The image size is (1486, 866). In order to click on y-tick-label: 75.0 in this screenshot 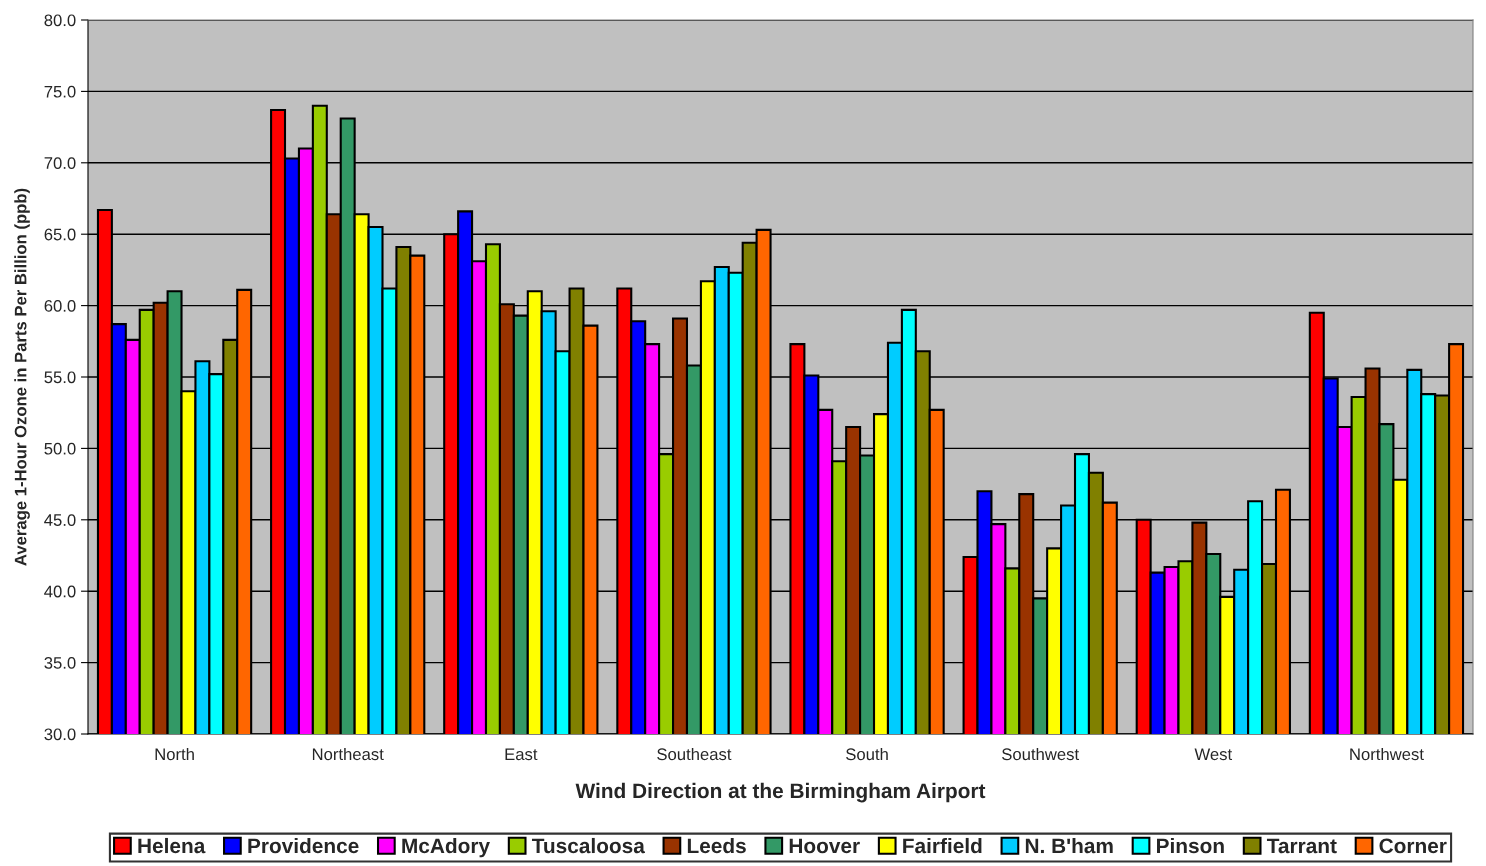, I will do `click(60, 91)`.